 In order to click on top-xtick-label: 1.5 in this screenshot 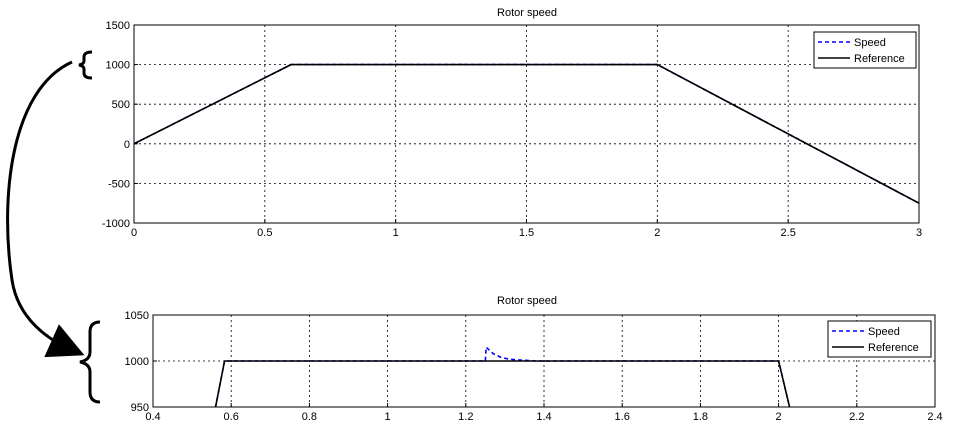, I will do `click(526, 233)`.